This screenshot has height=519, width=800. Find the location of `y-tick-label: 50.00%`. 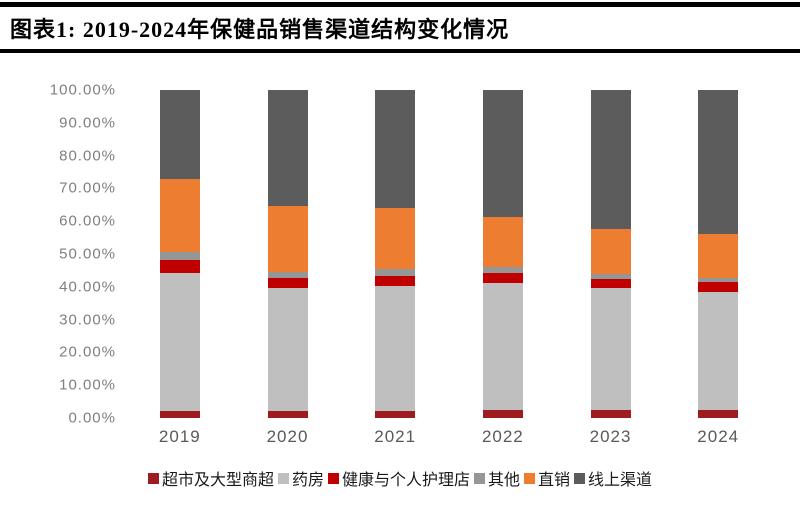

y-tick-label: 50.00% is located at coordinates (87, 254).